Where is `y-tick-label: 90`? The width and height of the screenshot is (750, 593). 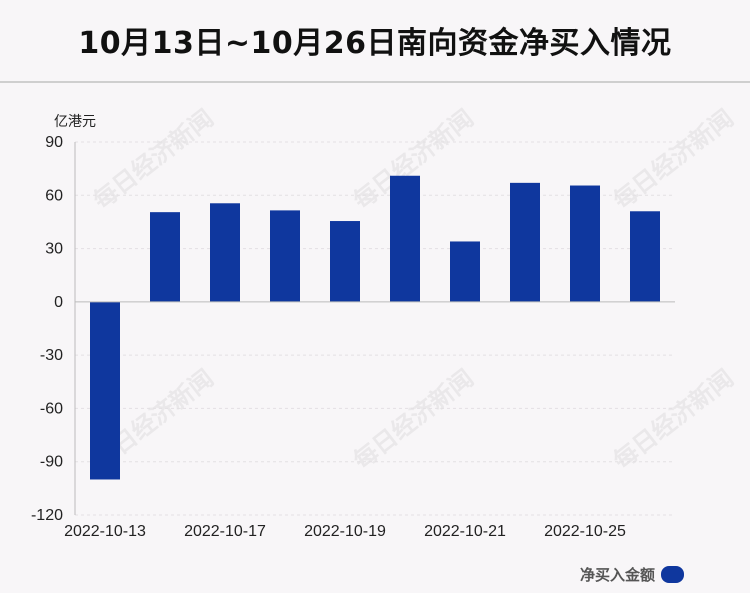 y-tick-label: 90 is located at coordinates (54, 142).